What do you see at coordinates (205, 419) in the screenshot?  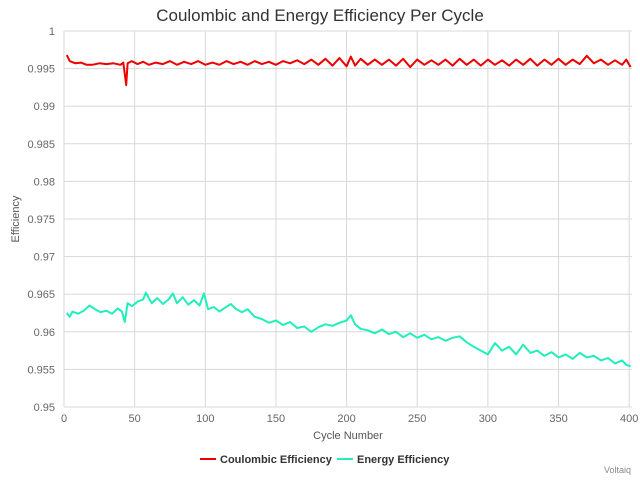 I see `x-tick-label: 100` at bounding box center [205, 419].